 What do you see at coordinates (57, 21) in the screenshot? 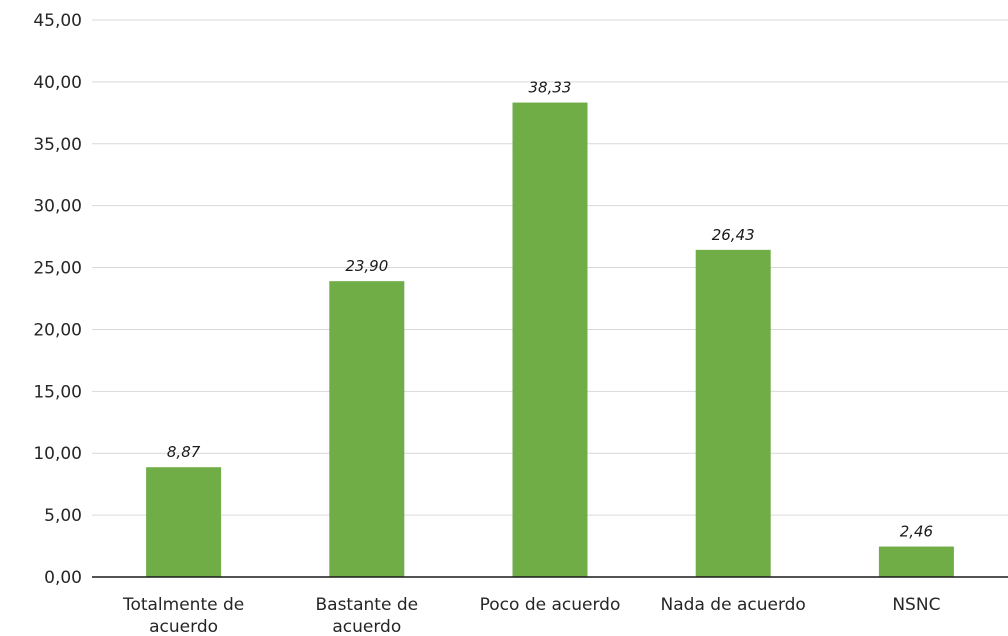
I see `y-tick-label: 45,00` at bounding box center [57, 21].